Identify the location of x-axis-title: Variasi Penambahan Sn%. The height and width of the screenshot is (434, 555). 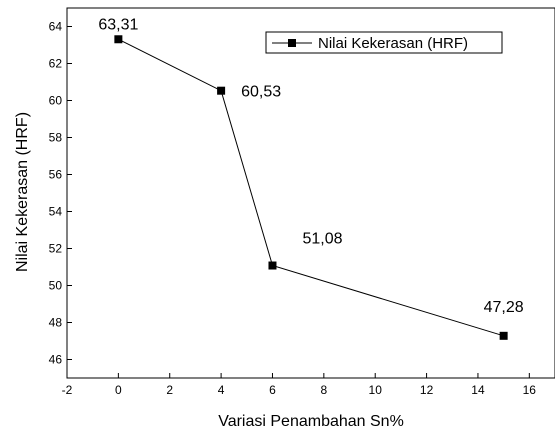
(311, 421).